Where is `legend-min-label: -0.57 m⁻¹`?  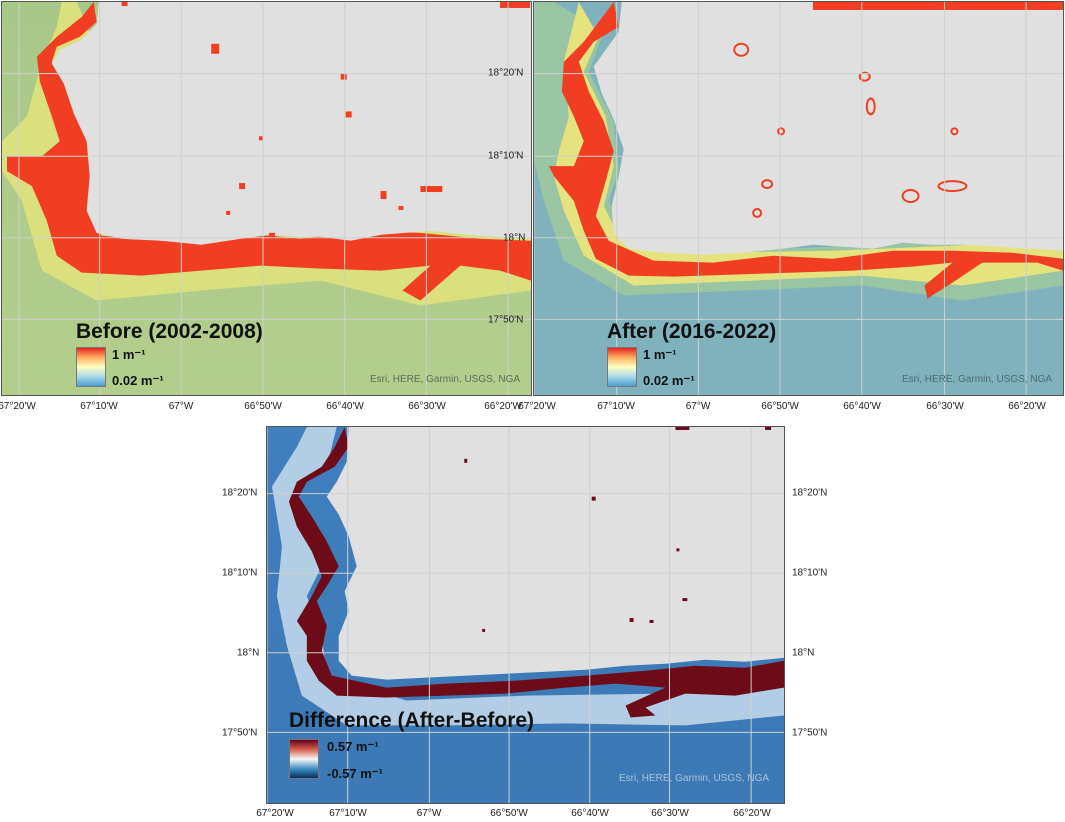 legend-min-label: -0.57 m⁻¹ is located at coordinates (355, 773).